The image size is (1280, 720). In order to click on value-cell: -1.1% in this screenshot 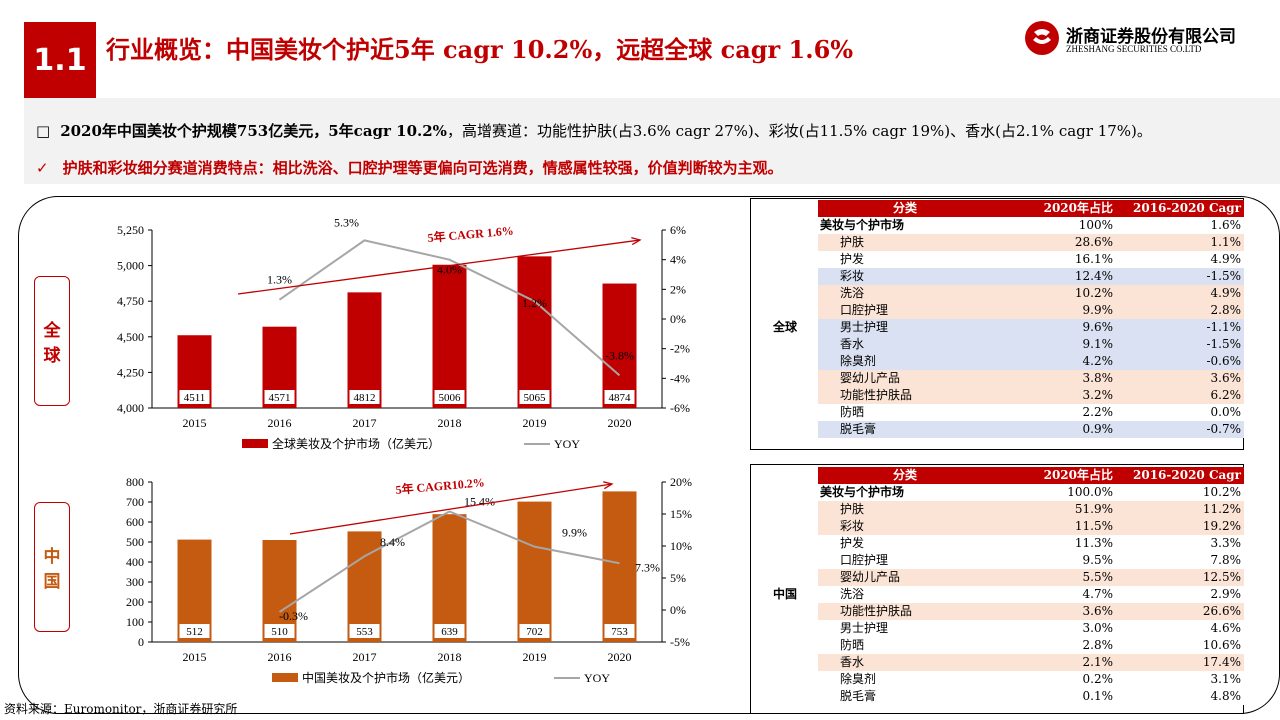, I will do `click(1180, 327)`.